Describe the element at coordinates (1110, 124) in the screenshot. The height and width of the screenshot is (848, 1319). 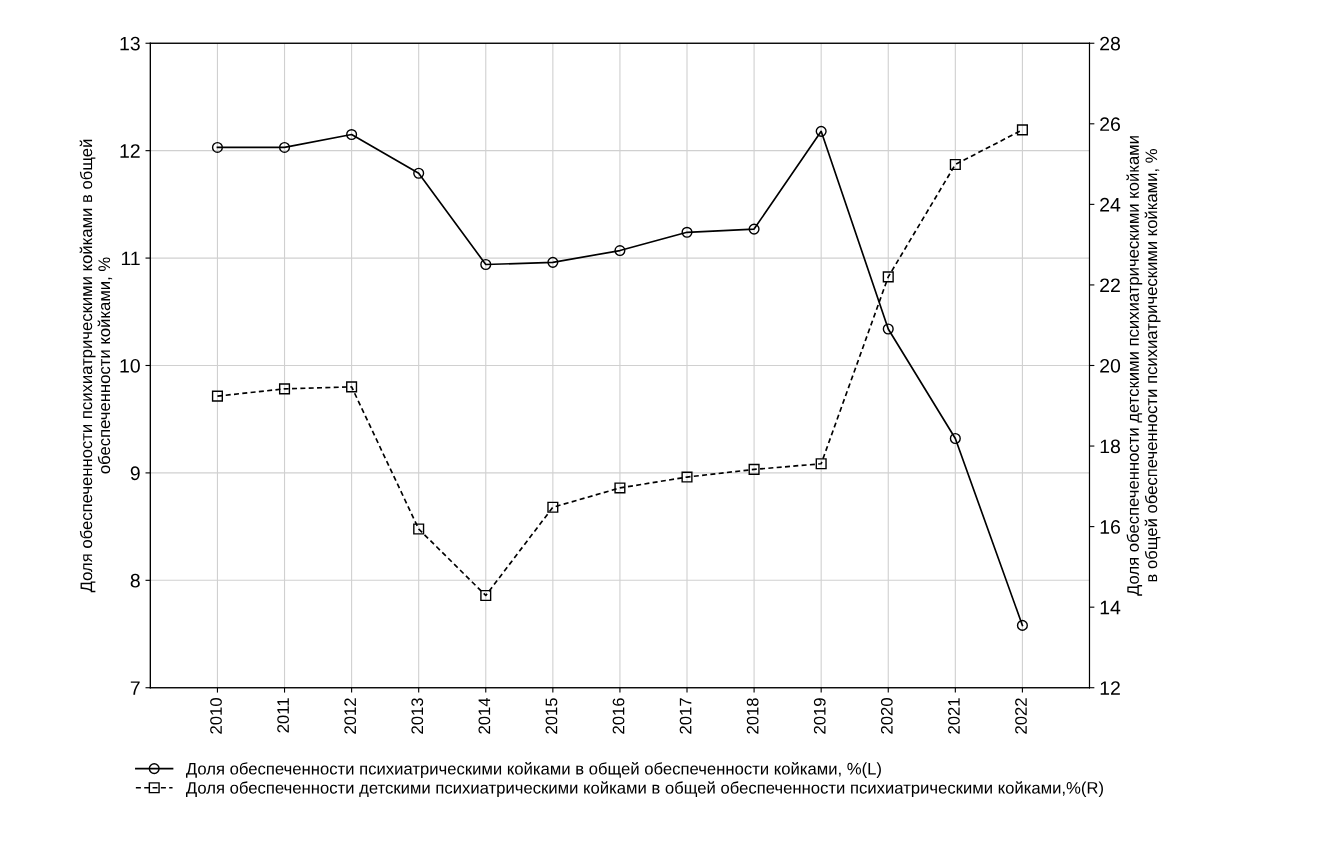
I see `y2-tick-label: 26` at that location.